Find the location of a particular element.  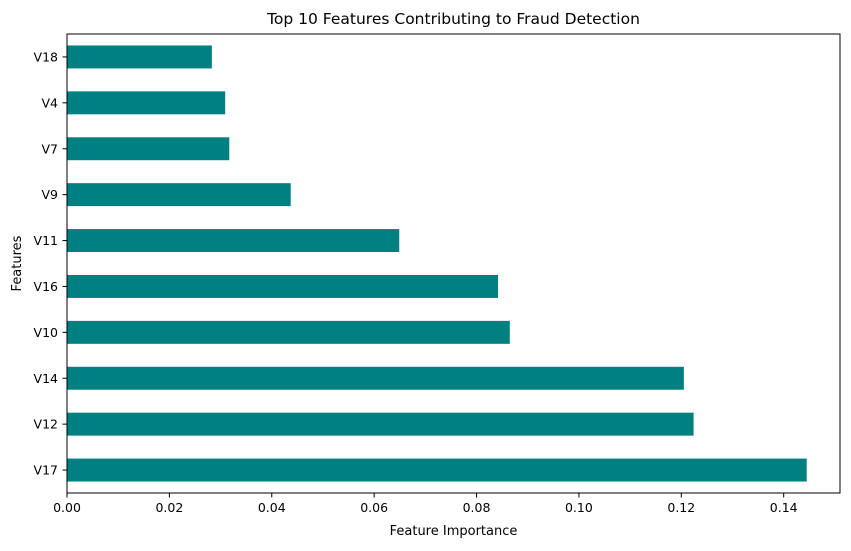

y-tick-label: V12 is located at coordinates (46, 424).